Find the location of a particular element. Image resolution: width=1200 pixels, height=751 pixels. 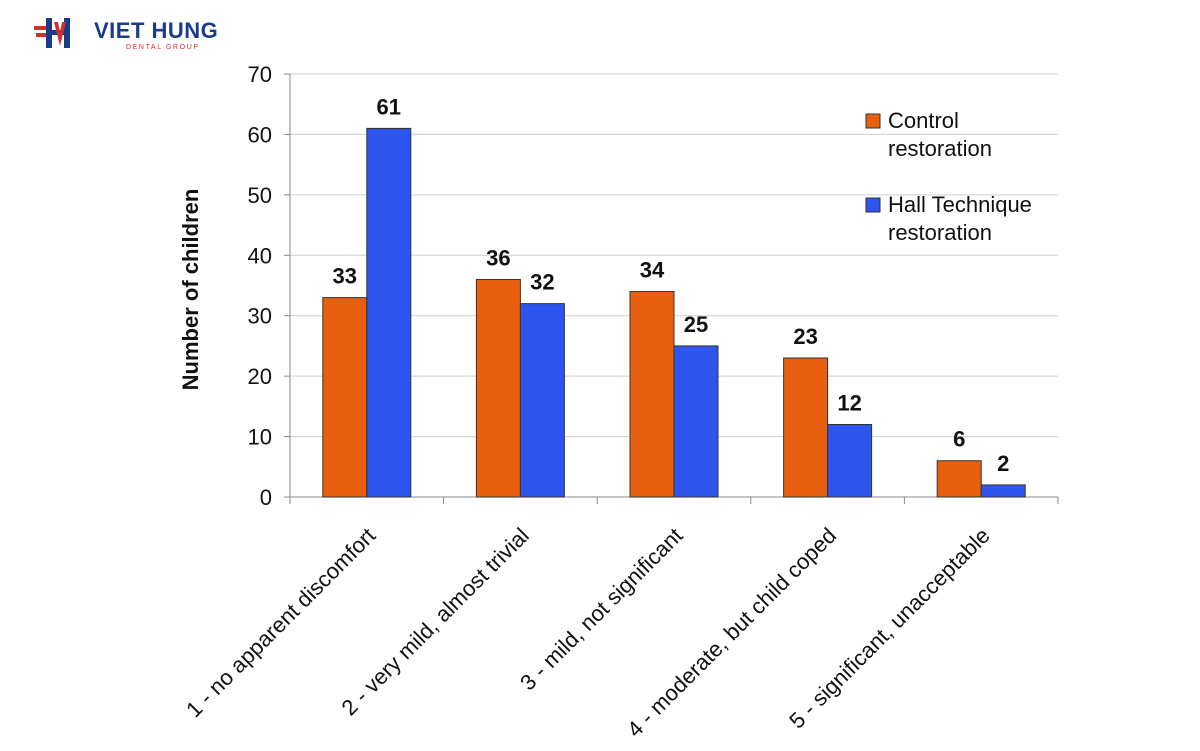

x-tick-label: 3 - mild, not significant is located at coordinates (601, 609).